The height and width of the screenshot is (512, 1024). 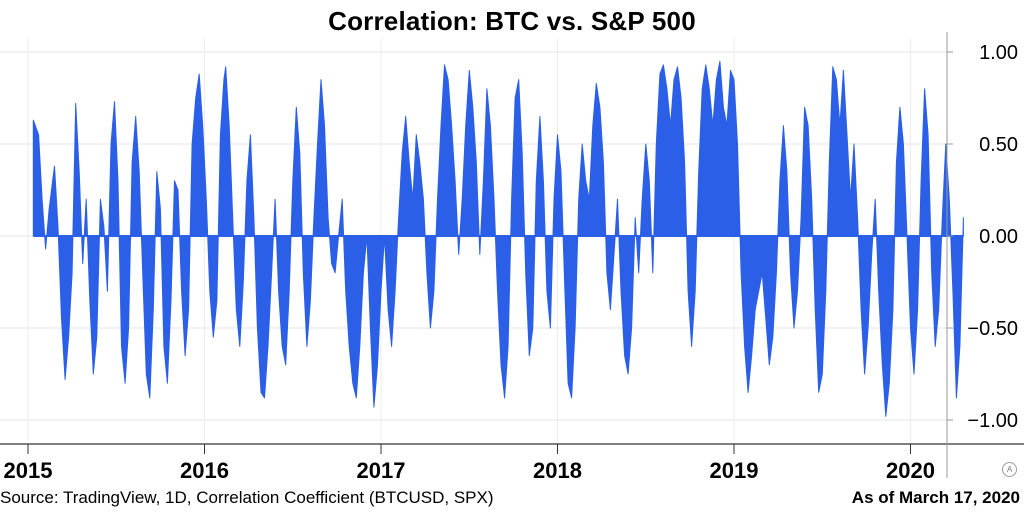 What do you see at coordinates (557, 470) in the screenshot?
I see `x-tick-label: 2018` at bounding box center [557, 470].